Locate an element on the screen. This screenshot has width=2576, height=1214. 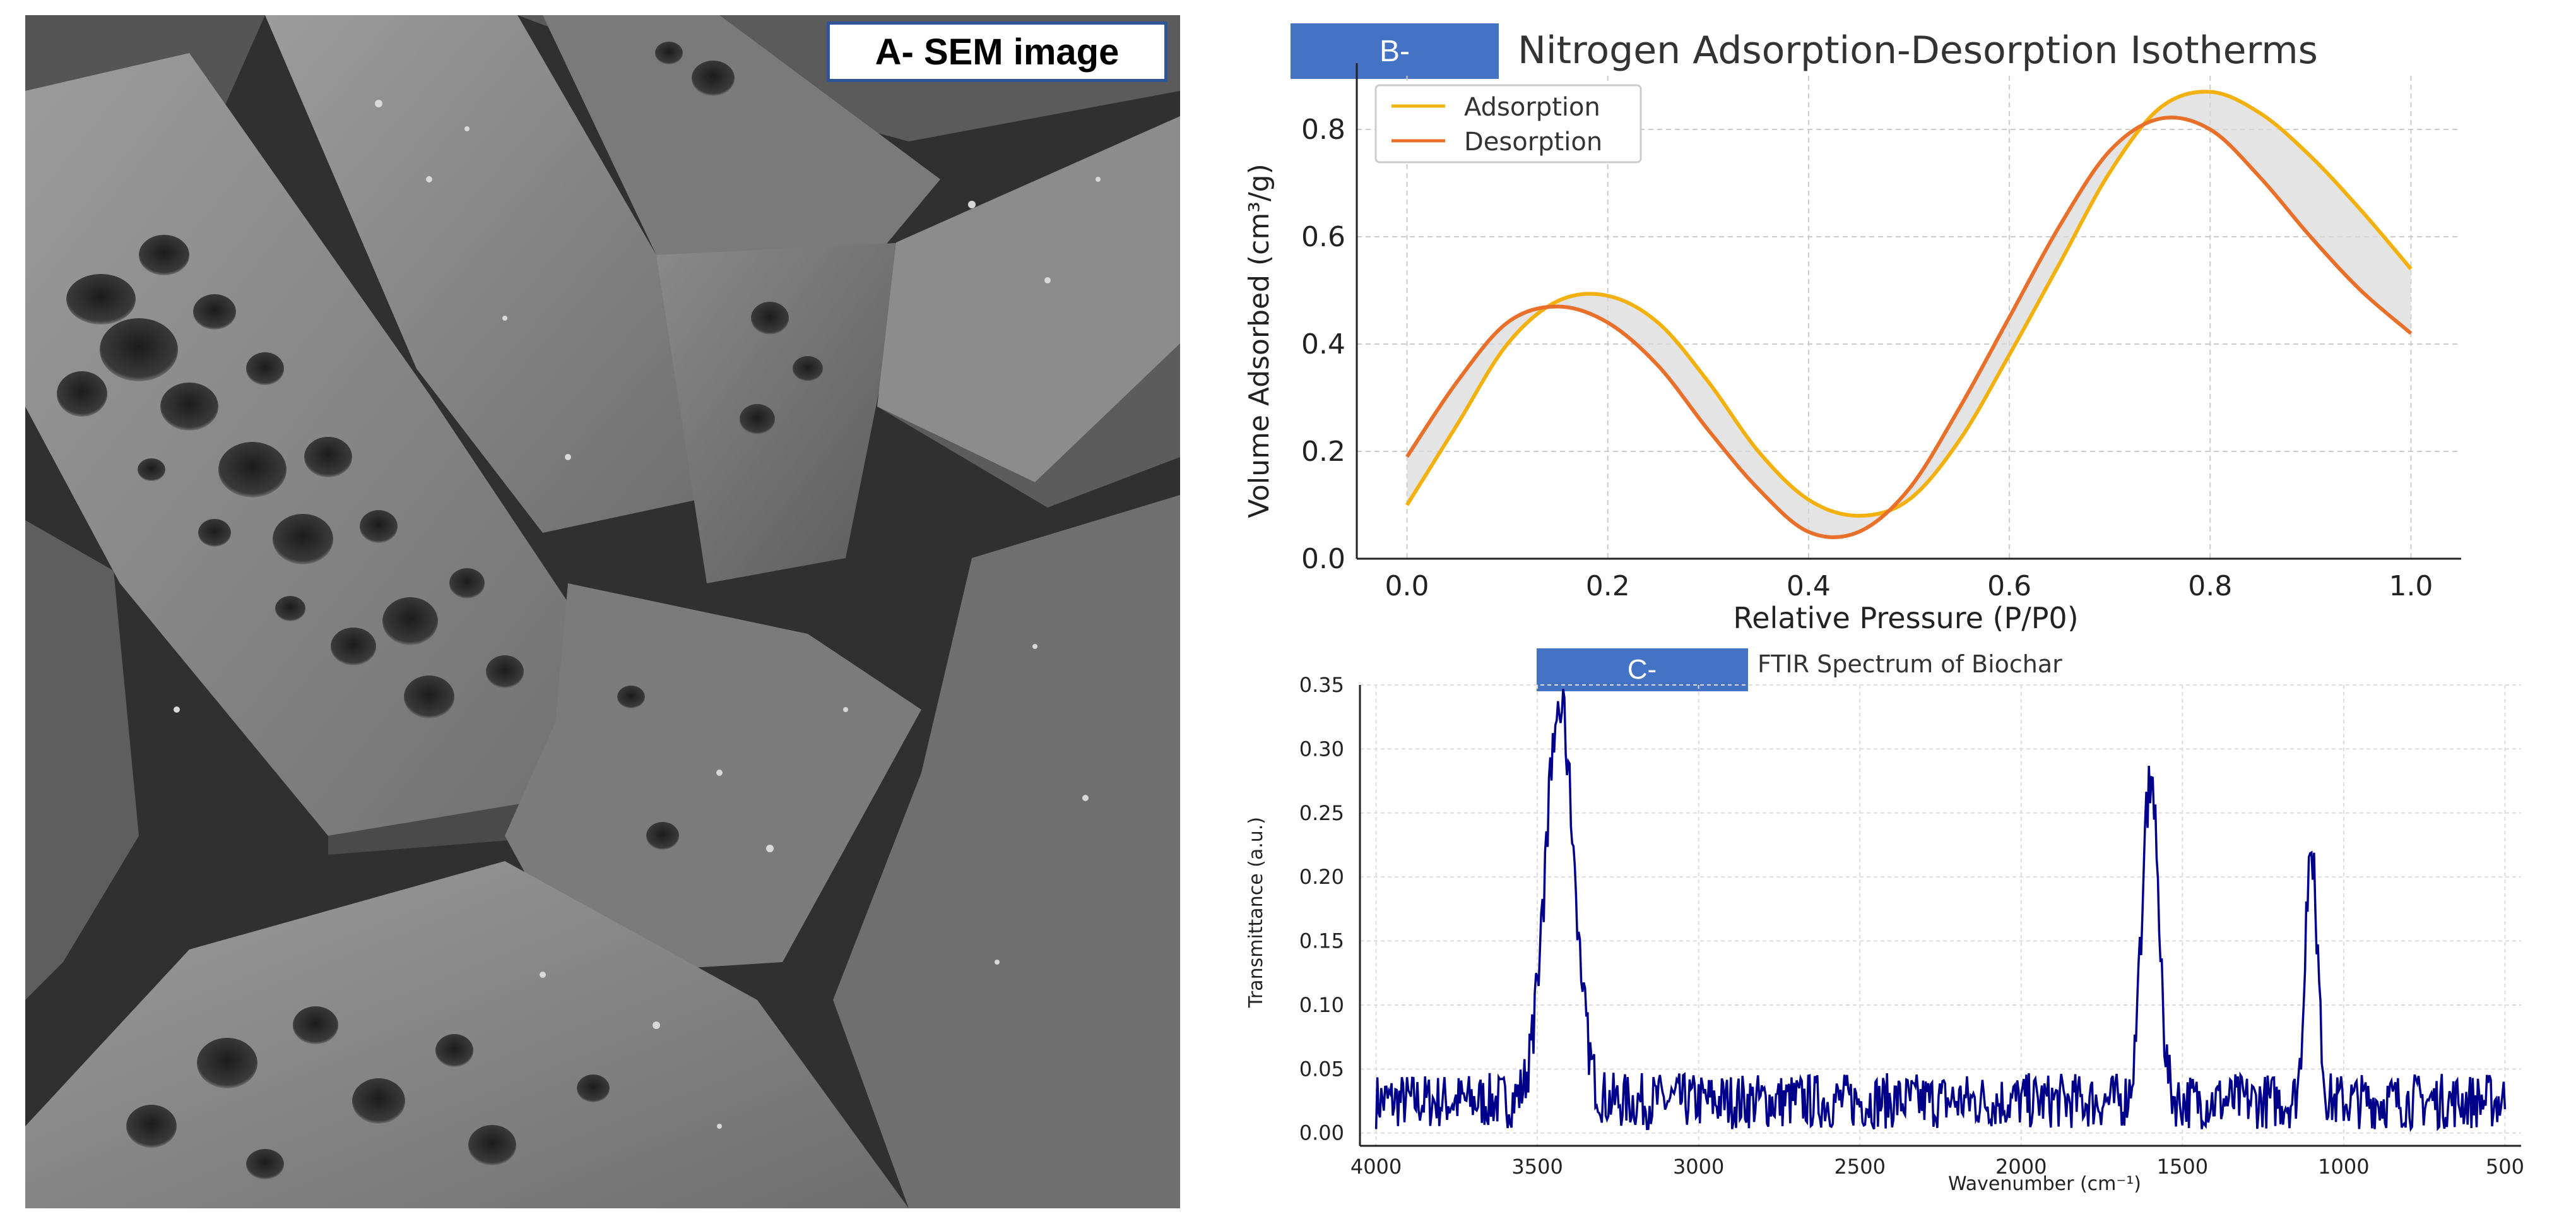
x-tick-label: 500 is located at coordinates (2505, 1167).